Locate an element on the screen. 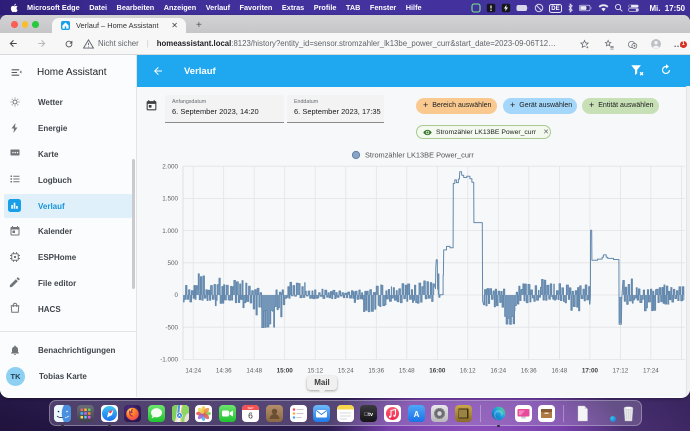 The width and height of the screenshot is (690, 431). svg-text: 16:12 is located at coordinates (468, 371).